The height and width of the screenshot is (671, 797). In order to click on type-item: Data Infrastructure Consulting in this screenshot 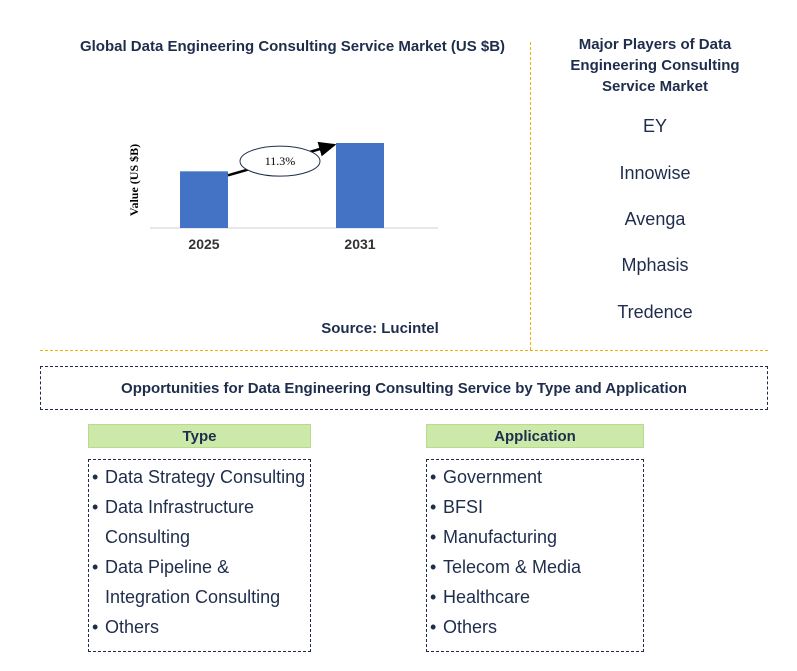, I will do `click(200, 522)`.